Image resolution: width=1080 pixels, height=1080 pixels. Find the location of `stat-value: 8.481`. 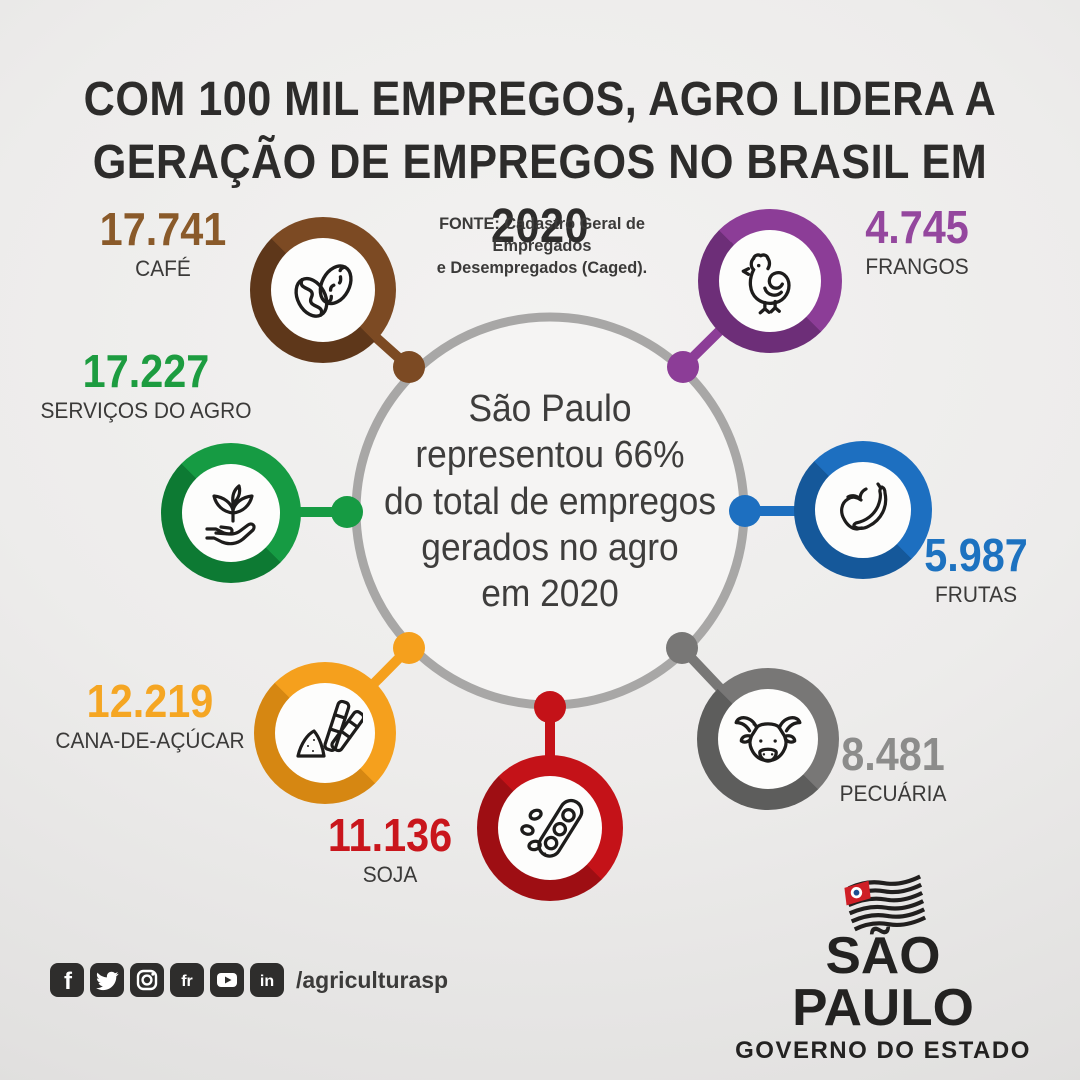

stat-value: 8.481 is located at coordinates (893, 754).